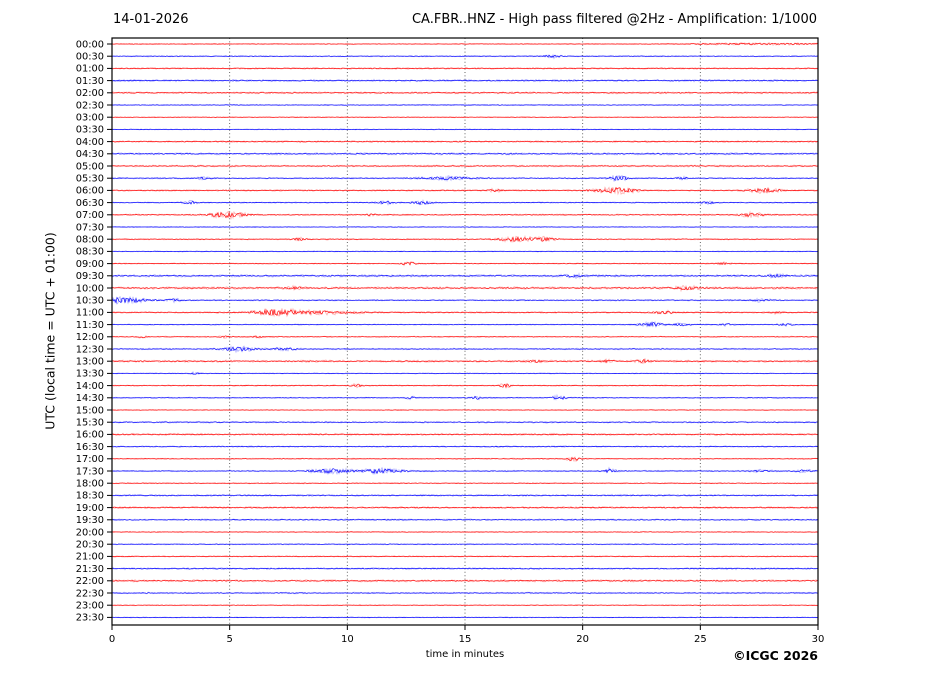  What do you see at coordinates (90, 423) in the screenshot?
I see `y-tick-label-15:30: 15:30` at bounding box center [90, 423].